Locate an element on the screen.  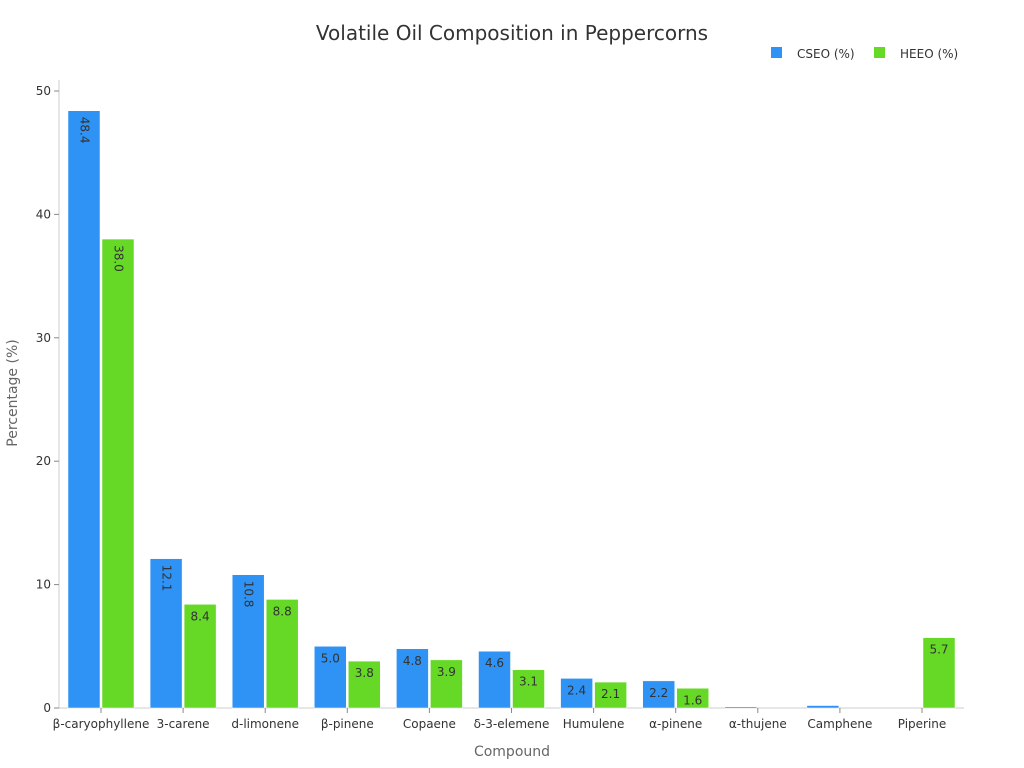
data-label: 5.7 is located at coordinates (938, 650).